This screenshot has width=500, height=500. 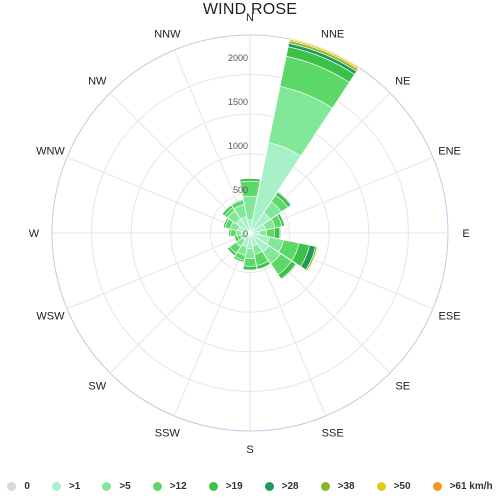 I want to click on direction-label-nne: NNE, so click(x=332, y=34).